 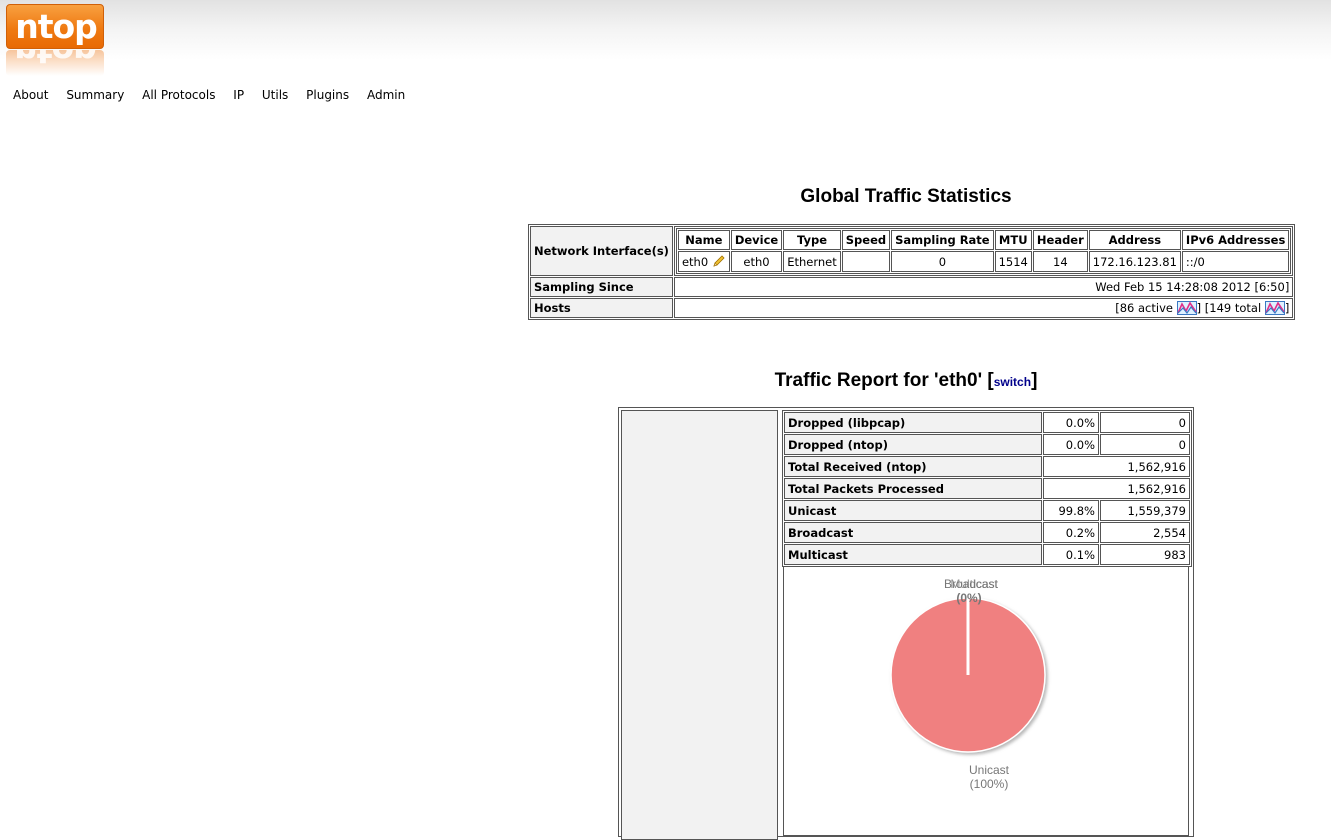 I want to click on nav-plugins: Plugins, so click(x=328, y=95).